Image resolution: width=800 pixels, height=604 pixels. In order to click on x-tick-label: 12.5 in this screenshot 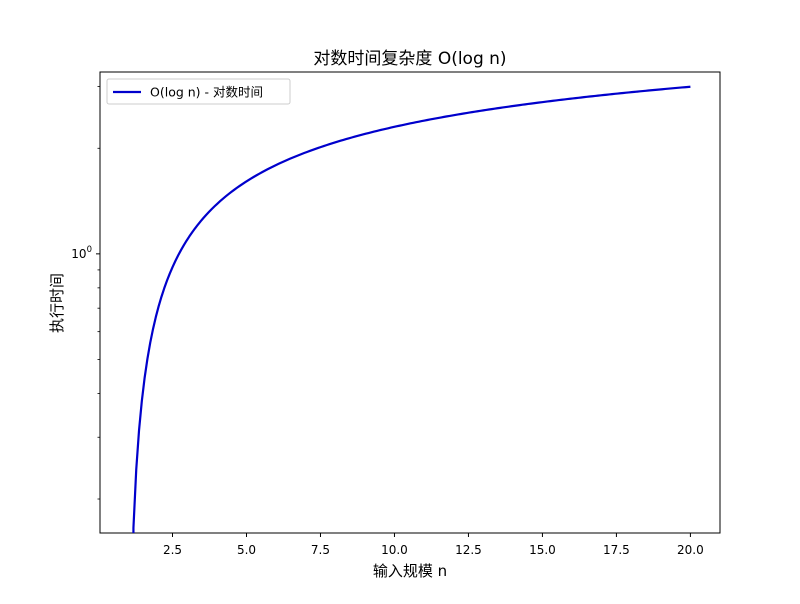, I will do `click(468, 550)`.